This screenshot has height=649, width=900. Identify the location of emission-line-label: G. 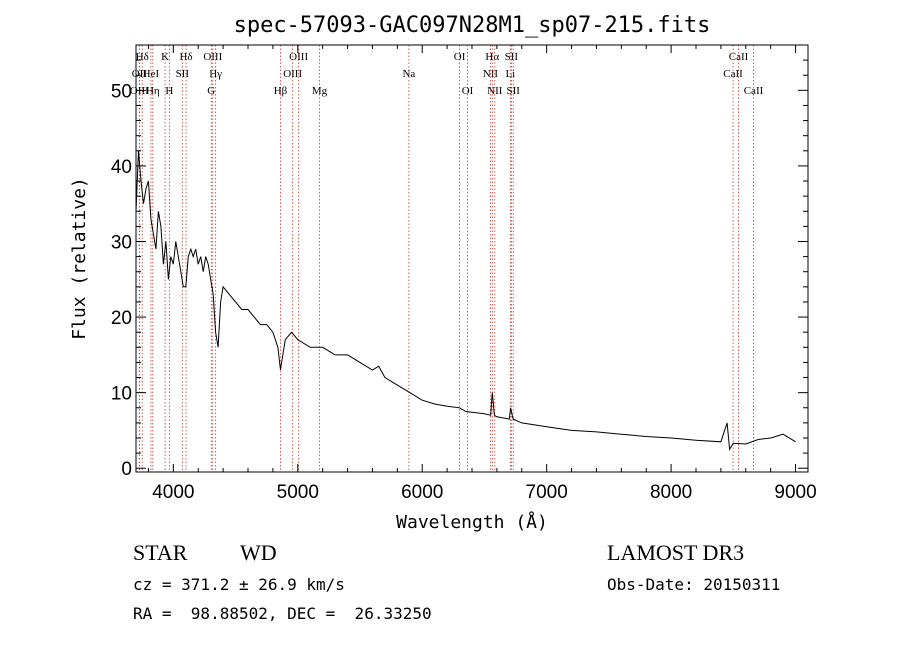
(211, 91).